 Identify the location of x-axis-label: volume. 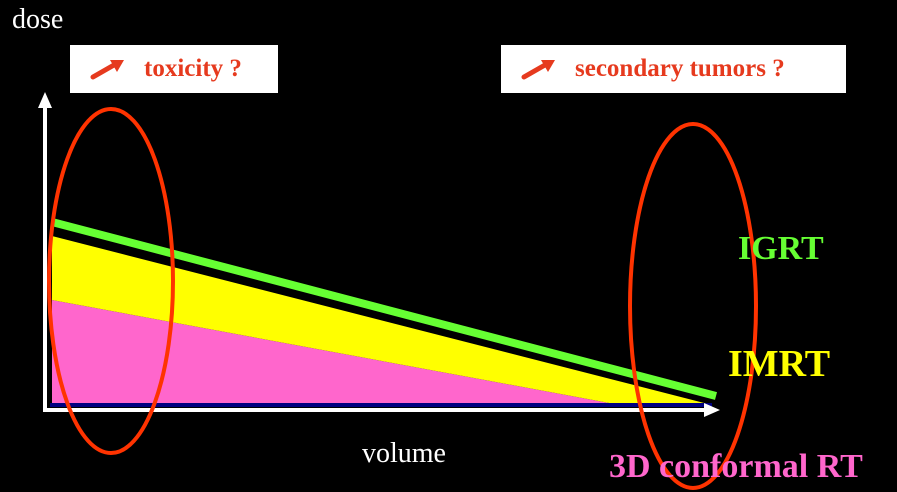
(404, 453).